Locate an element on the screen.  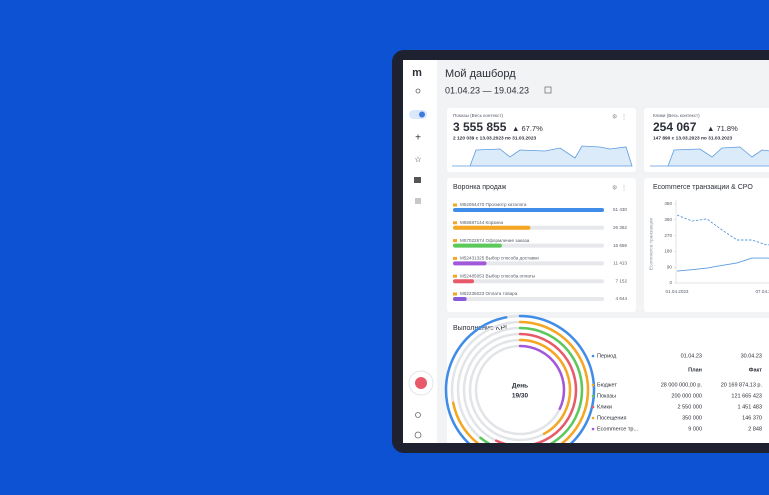
kpi-name: Клики is located at coordinates (604, 407).